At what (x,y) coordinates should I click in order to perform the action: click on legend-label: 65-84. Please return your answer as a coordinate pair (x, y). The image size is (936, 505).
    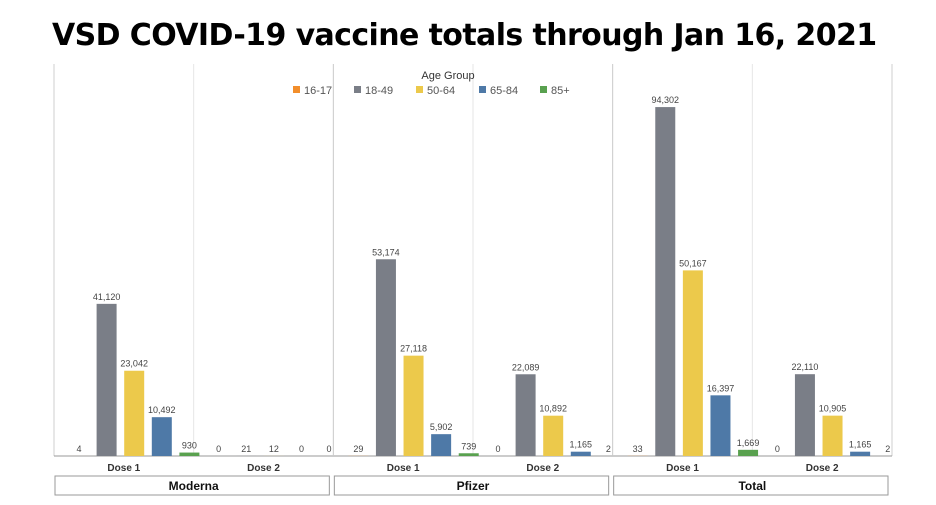
    Looking at the image, I should click on (504, 91).